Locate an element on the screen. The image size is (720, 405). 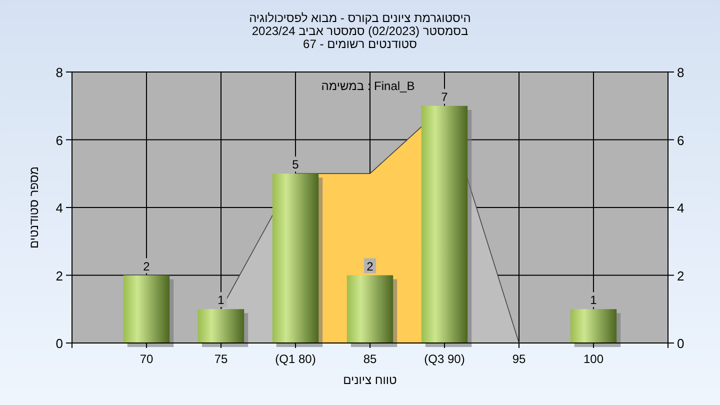
y-tick-label: 2 is located at coordinates (59, 276).